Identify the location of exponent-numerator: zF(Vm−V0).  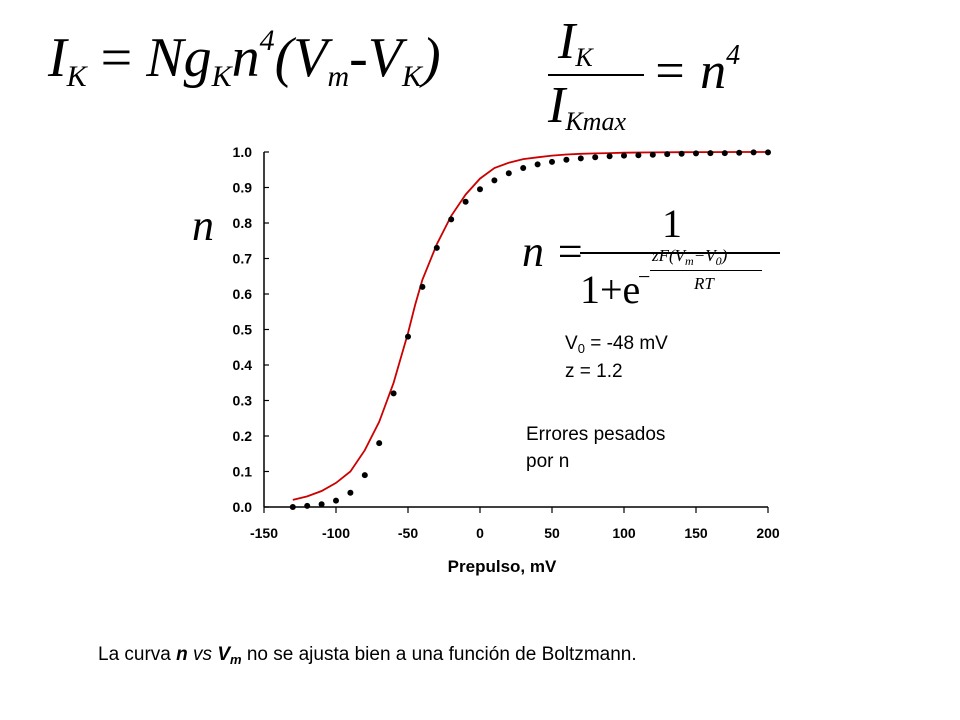
(689, 257).